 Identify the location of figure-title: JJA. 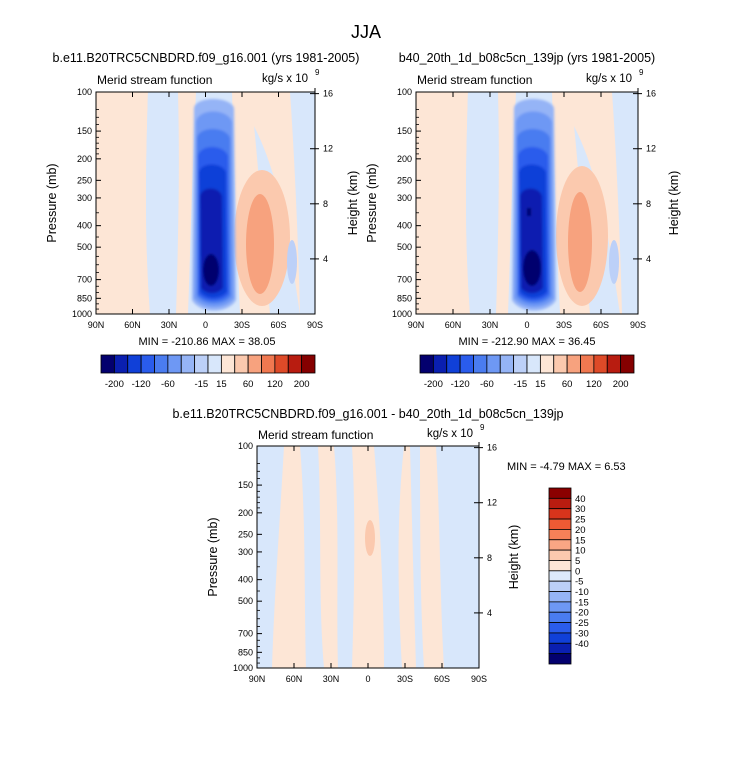
(366, 32).